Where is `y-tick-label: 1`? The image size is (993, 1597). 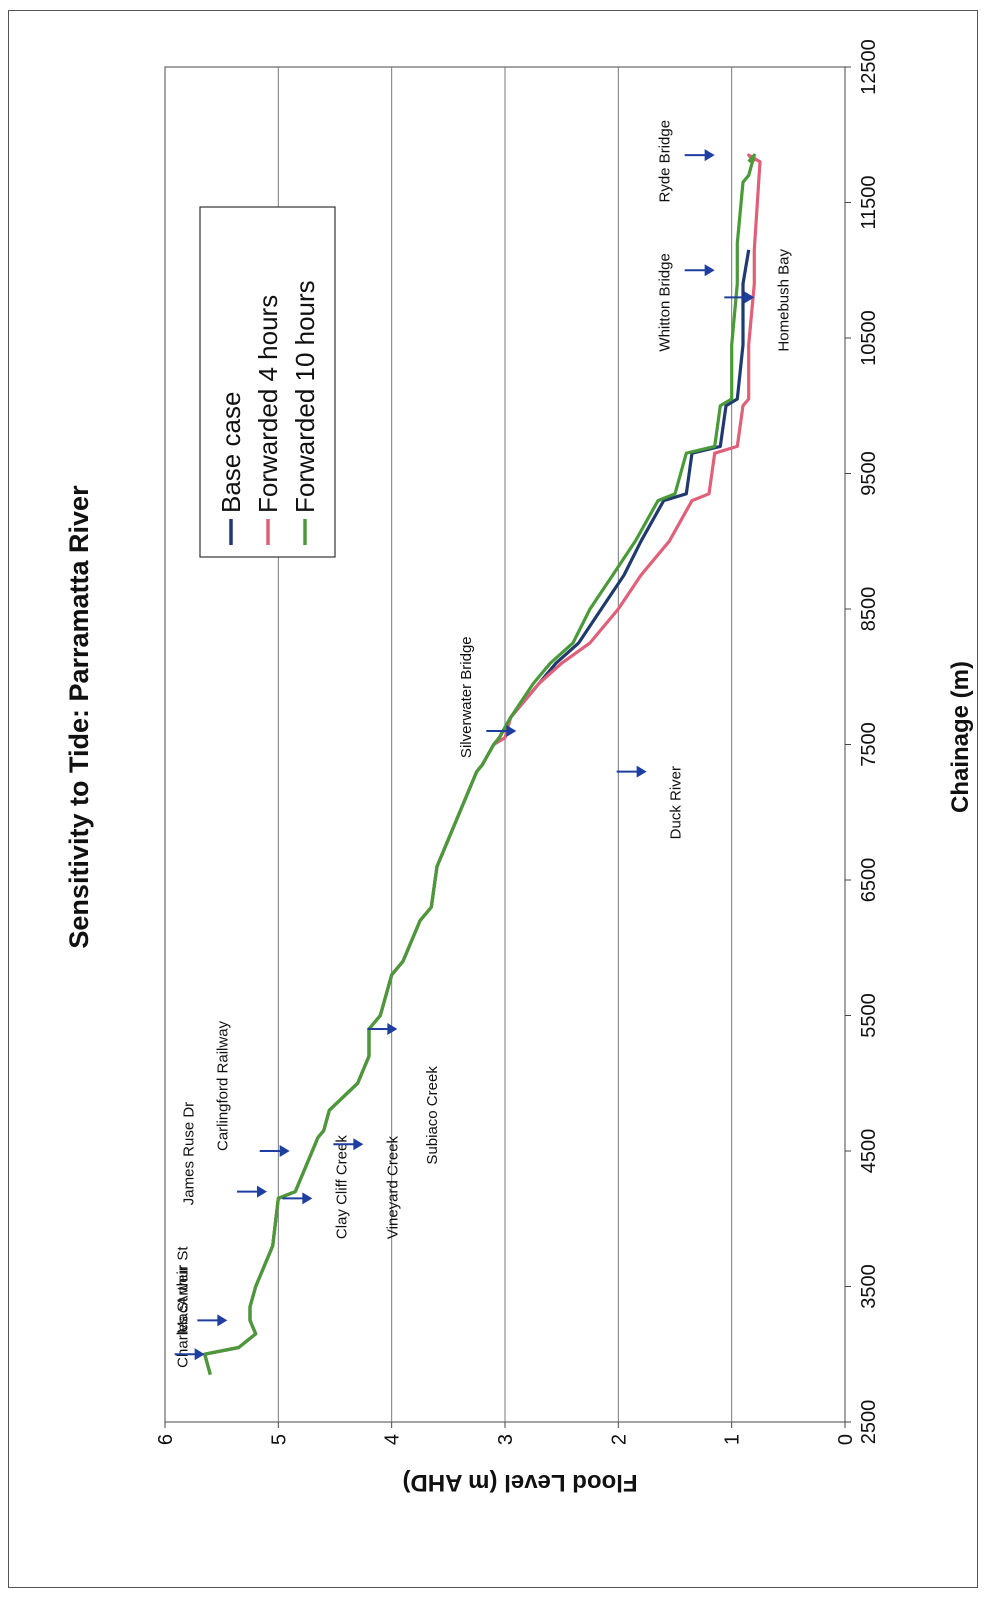
y-tick-label: 1 is located at coordinates (733, 1439).